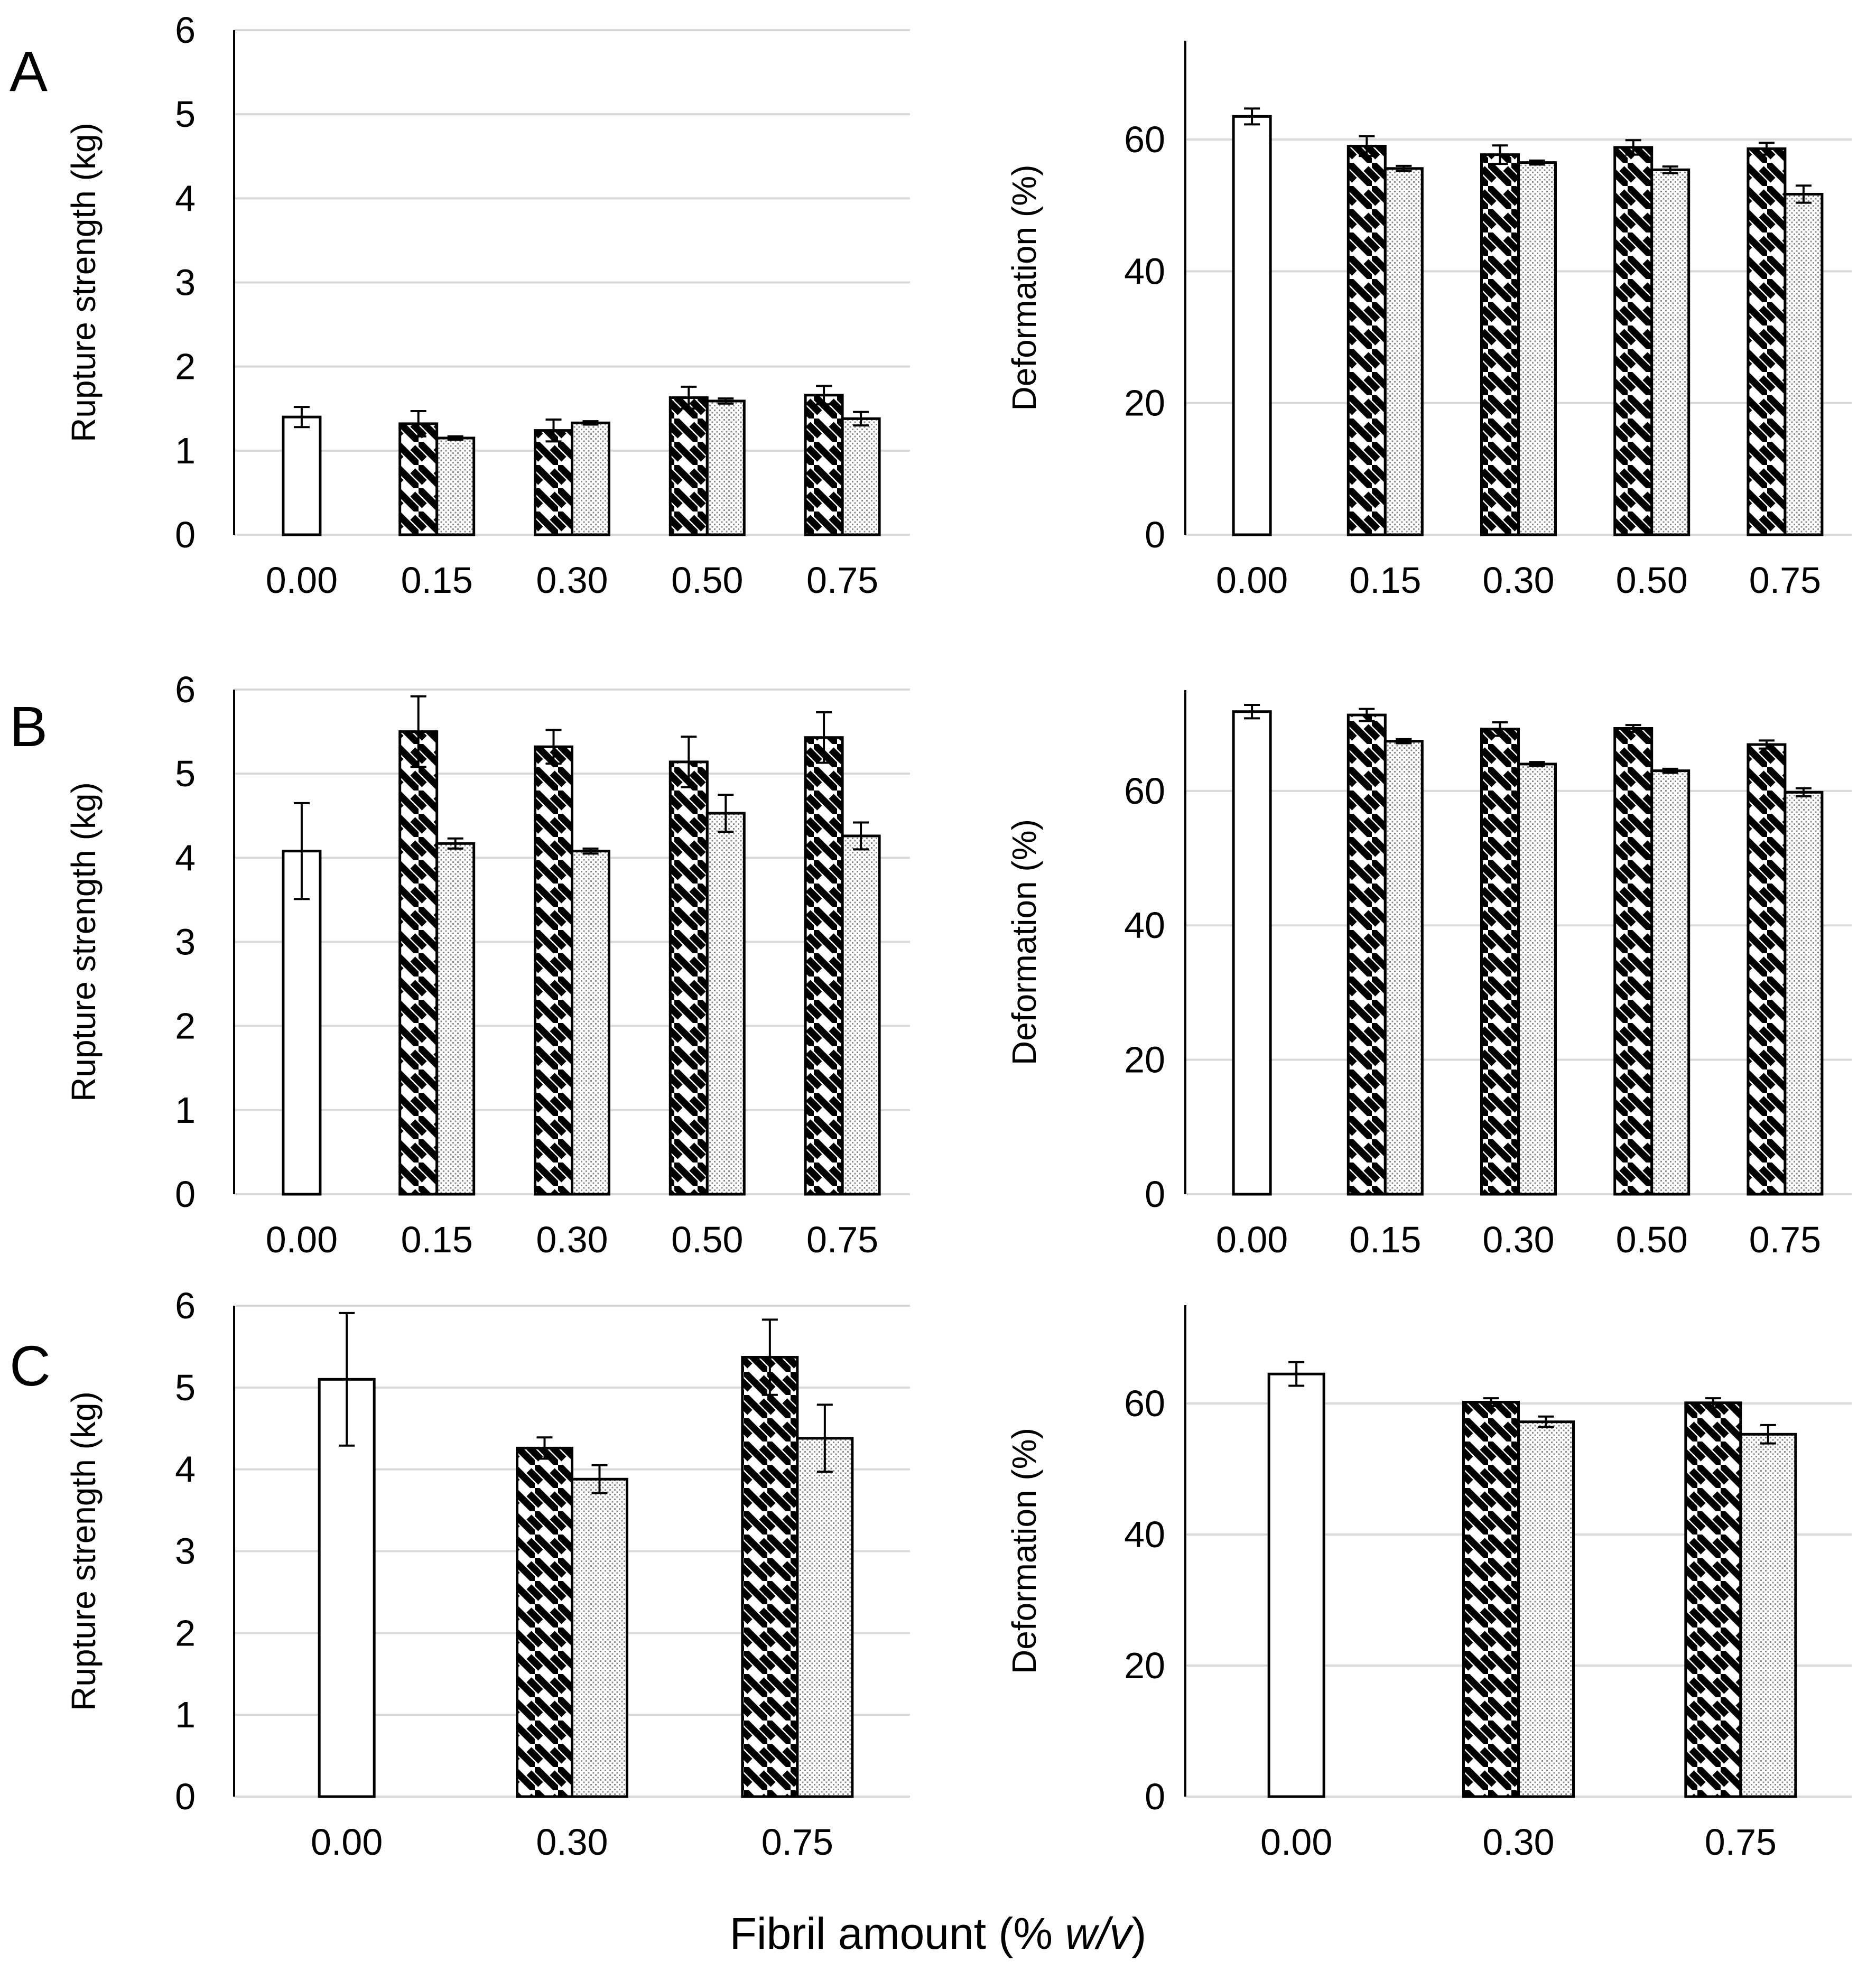  What do you see at coordinates (29, 71) in the screenshot?
I see `panel-label-a: A` at bounding box center [29, 71].